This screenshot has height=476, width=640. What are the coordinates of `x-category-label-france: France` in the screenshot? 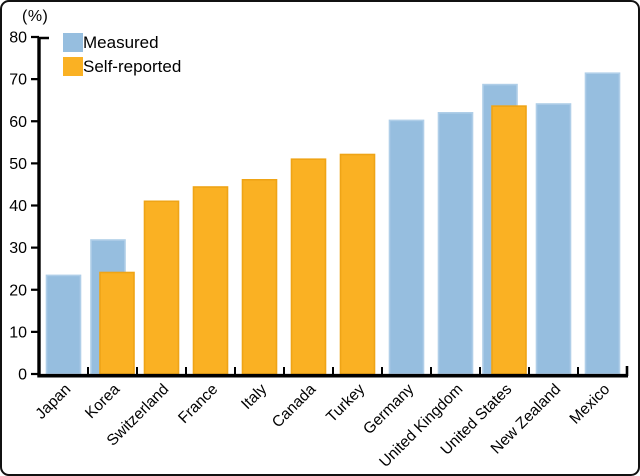 It's located at (198, 404).